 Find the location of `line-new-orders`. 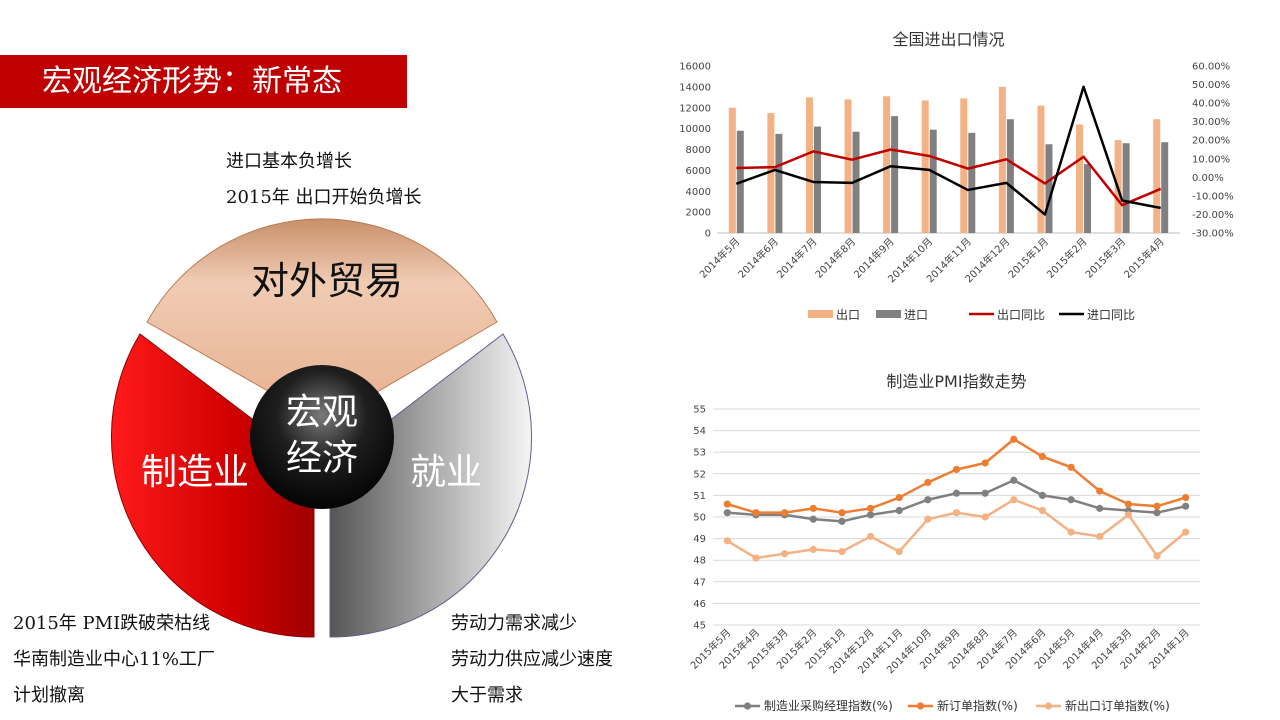

line-new-orders is located at coordinates (956, 475).